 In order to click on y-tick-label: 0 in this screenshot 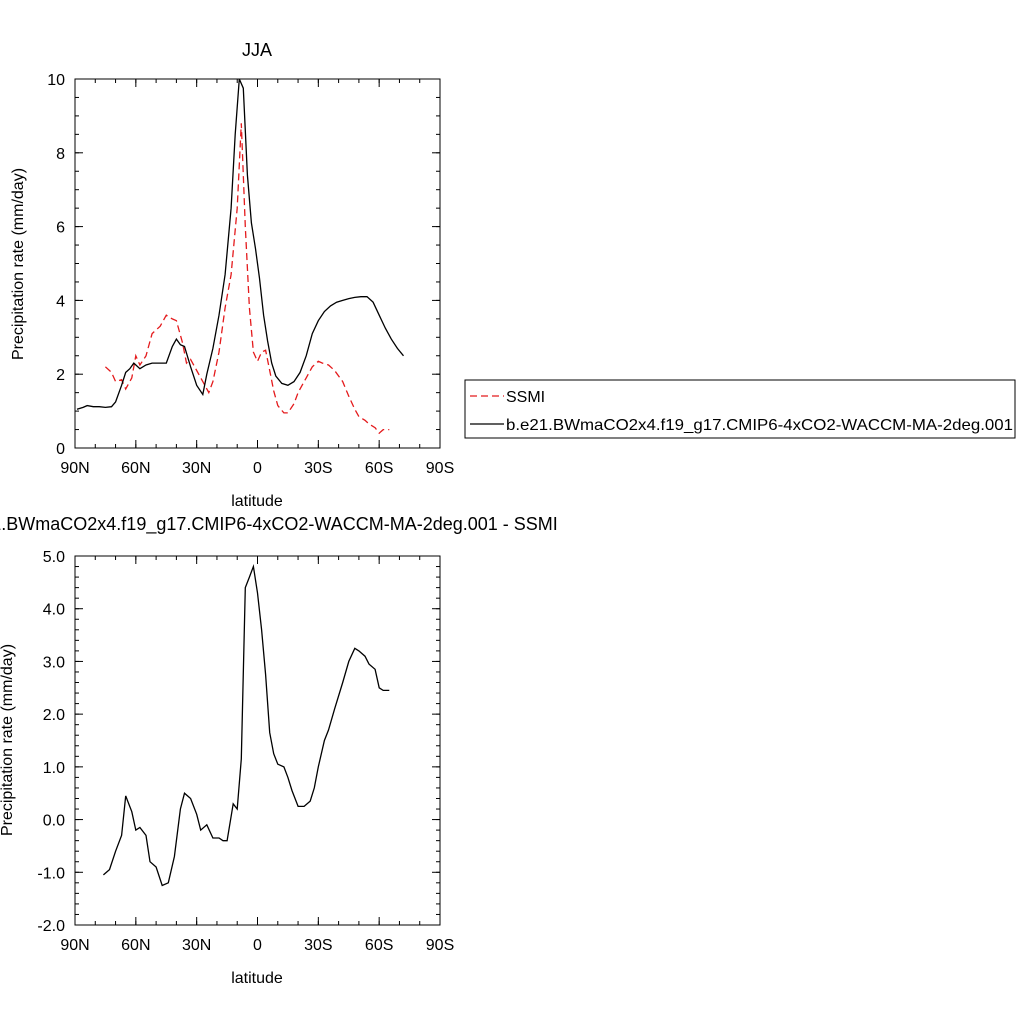, I will do `click(60, 449)`.